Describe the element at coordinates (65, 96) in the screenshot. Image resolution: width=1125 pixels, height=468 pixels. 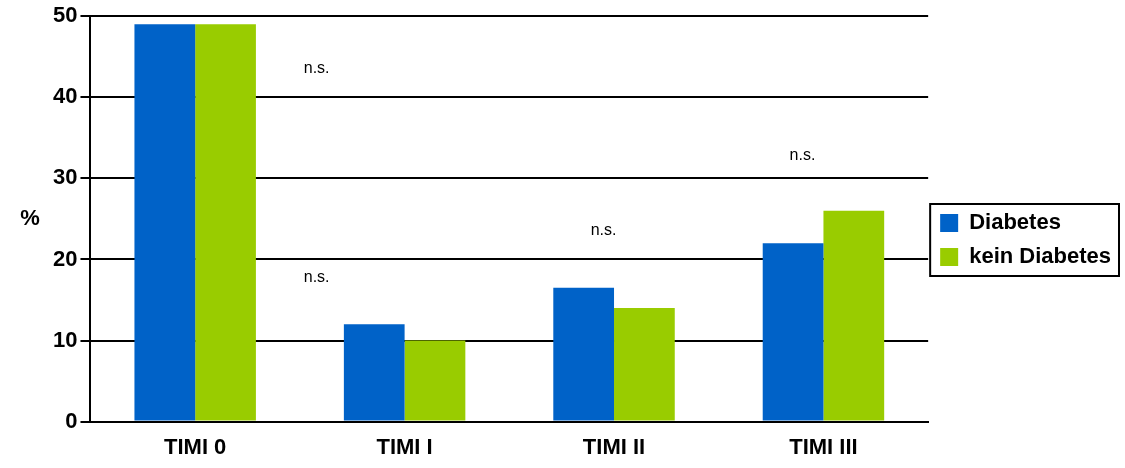
I see `y-tick-label: 40` at that location.